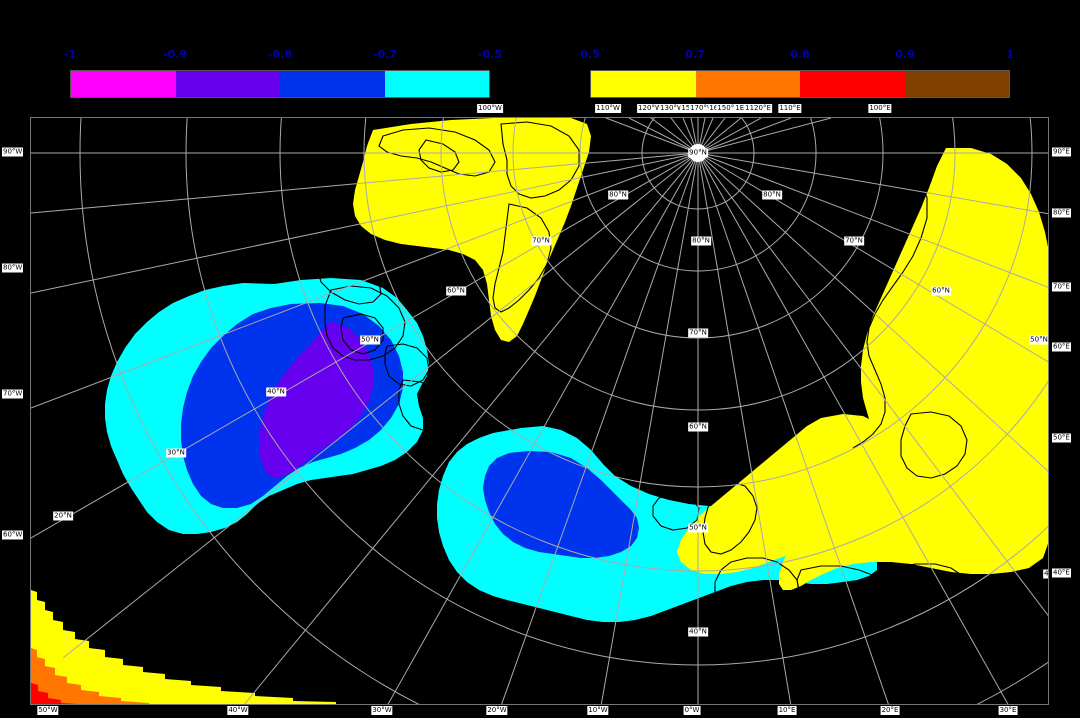  What do you see at coordinates (316, 399) in the screenshot?
I see `contour-purple-west` at bounding box center [316, 399].